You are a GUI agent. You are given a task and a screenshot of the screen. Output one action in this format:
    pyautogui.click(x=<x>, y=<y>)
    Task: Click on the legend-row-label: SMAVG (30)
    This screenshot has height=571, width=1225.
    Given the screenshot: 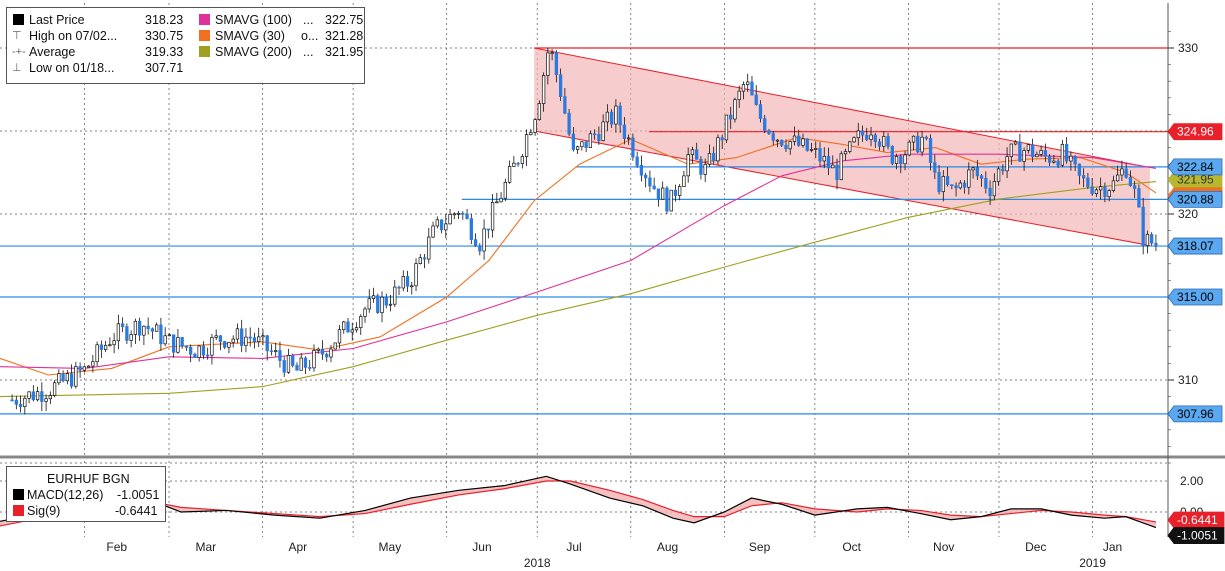 What is the action you would take?
    pyautogui.click(x=250, y=36)
    